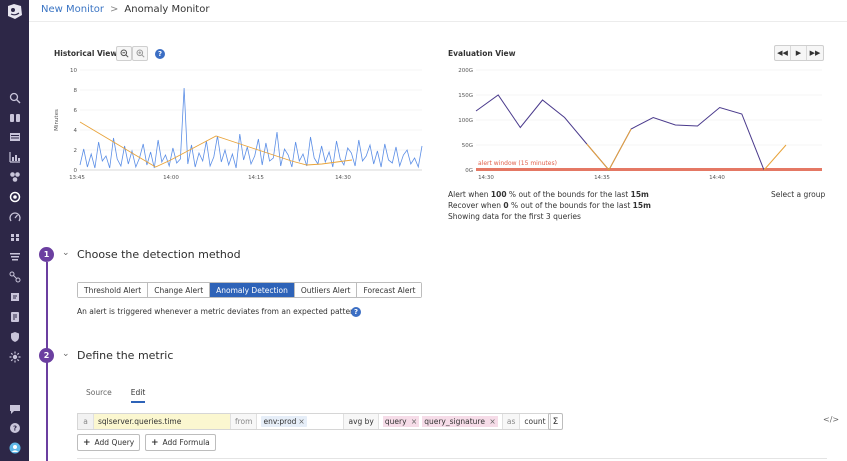 The height and width of the screenshot is (461, 847). I want to click on select-group-link: Select a group, so click(798, 194).